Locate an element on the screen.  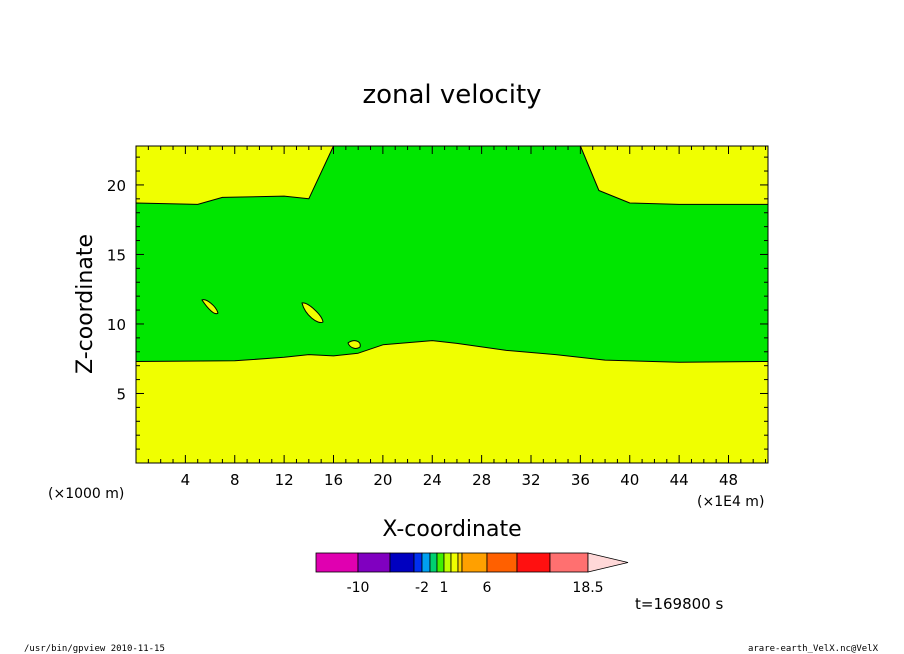
x-tick-label: 8 is located at coordinates (235, 480).